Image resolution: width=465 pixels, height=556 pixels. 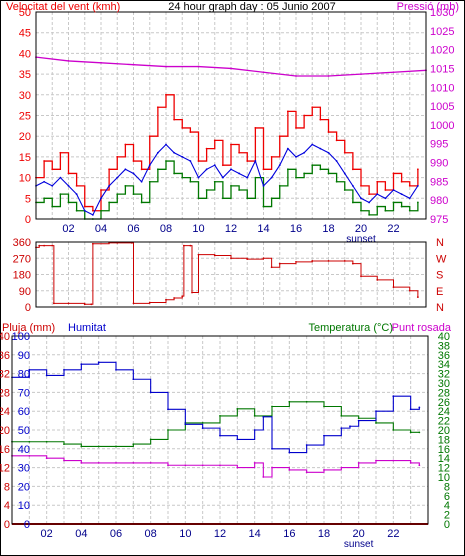 I want to click on tick-wind-speed: 40, so click(x=25, y=54).